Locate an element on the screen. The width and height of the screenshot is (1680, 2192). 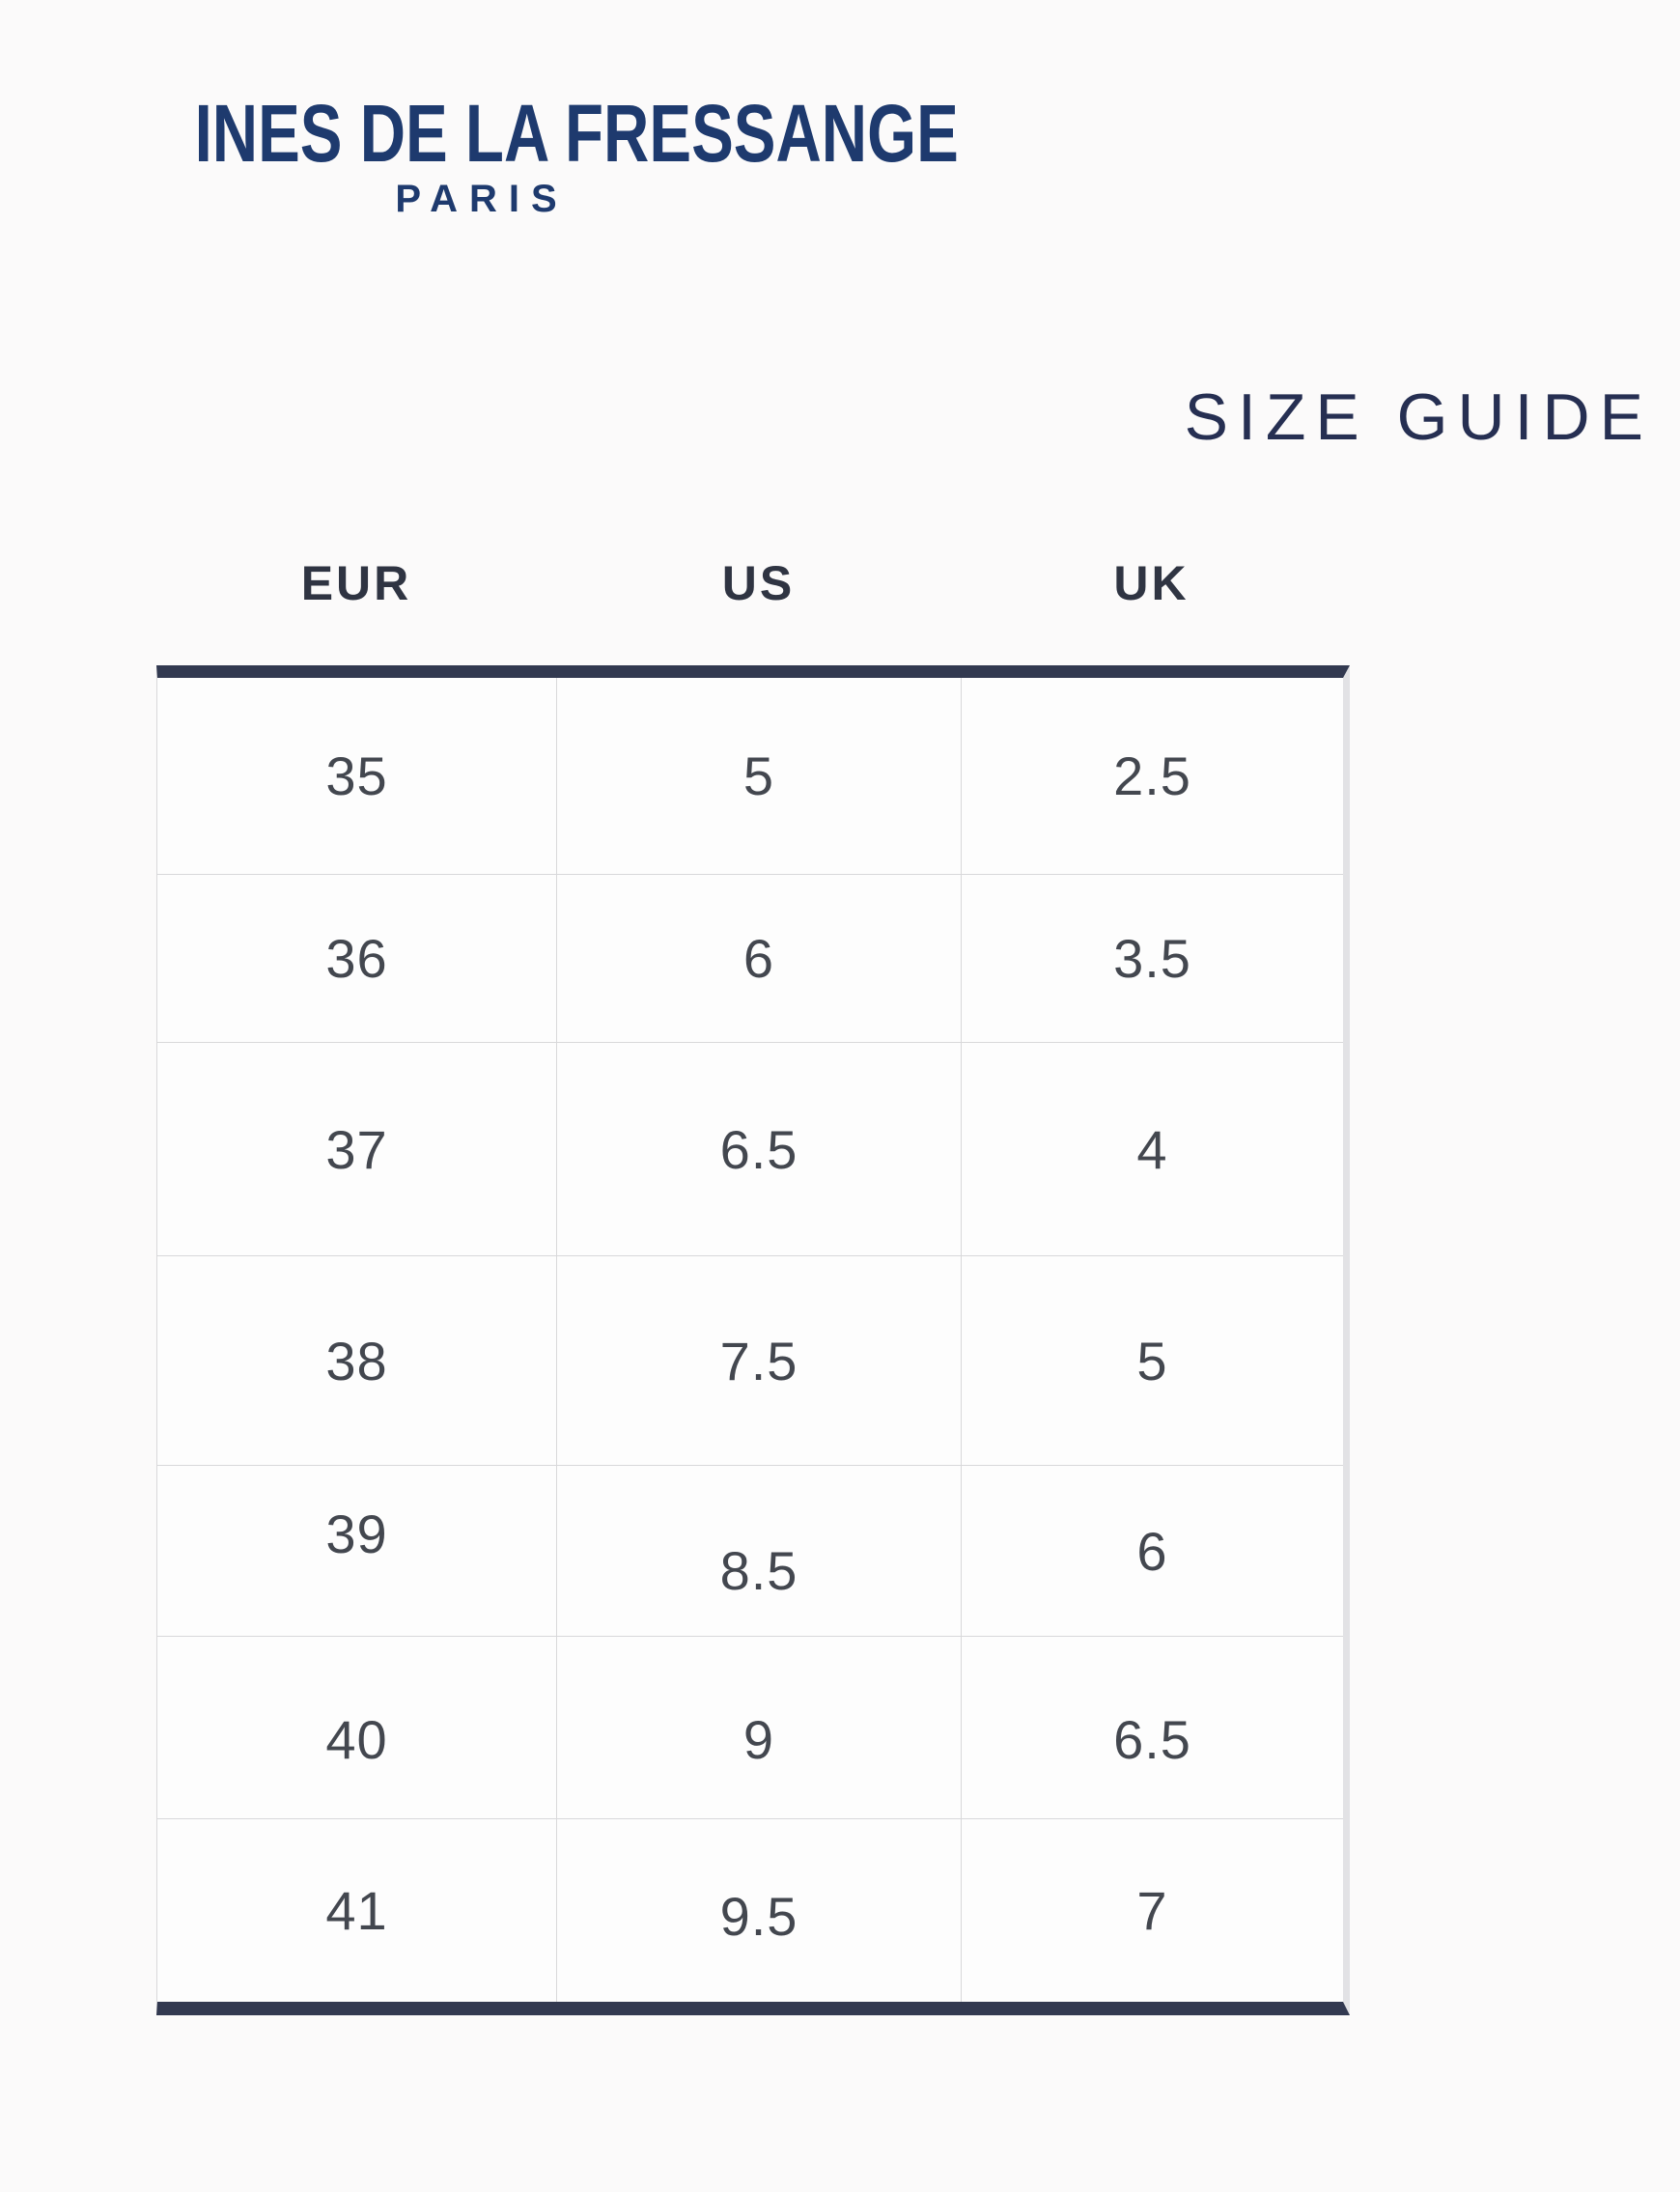
table-cell-uk: 2.5 is located at coordinates (1153, 776).